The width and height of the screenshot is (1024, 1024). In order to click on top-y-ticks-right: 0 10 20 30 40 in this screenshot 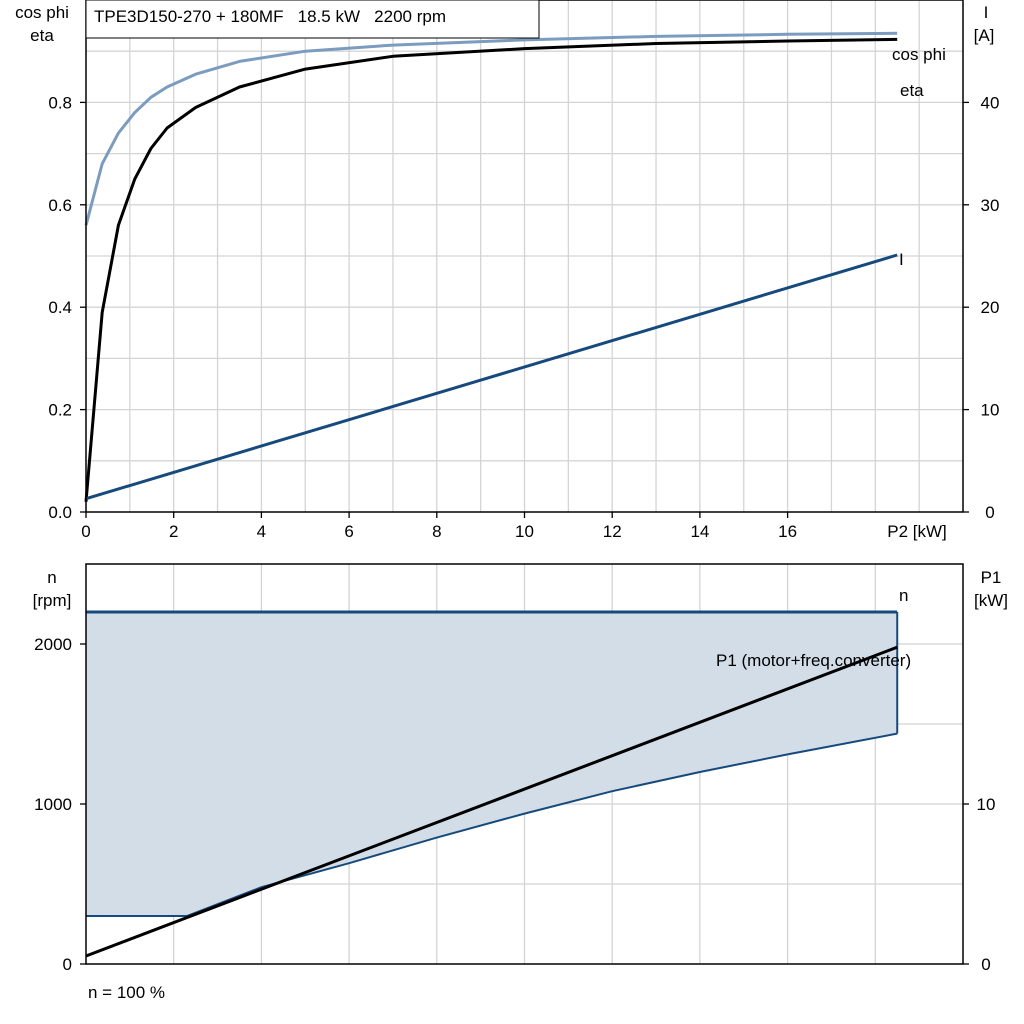, I will do `click(981, 307)`.